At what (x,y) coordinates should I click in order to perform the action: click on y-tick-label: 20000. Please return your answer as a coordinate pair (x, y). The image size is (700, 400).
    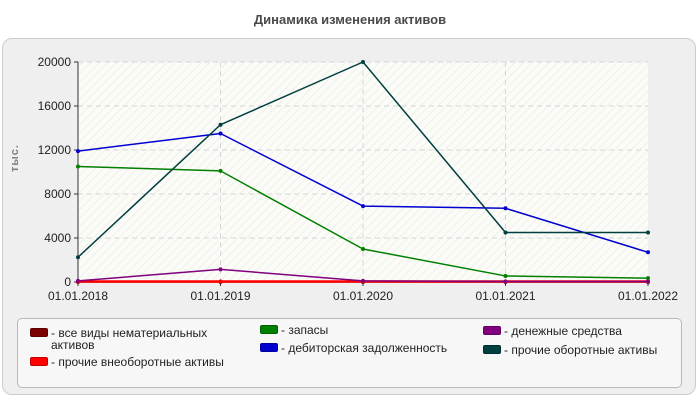
    Looking at the image, I should click on (55, 62).